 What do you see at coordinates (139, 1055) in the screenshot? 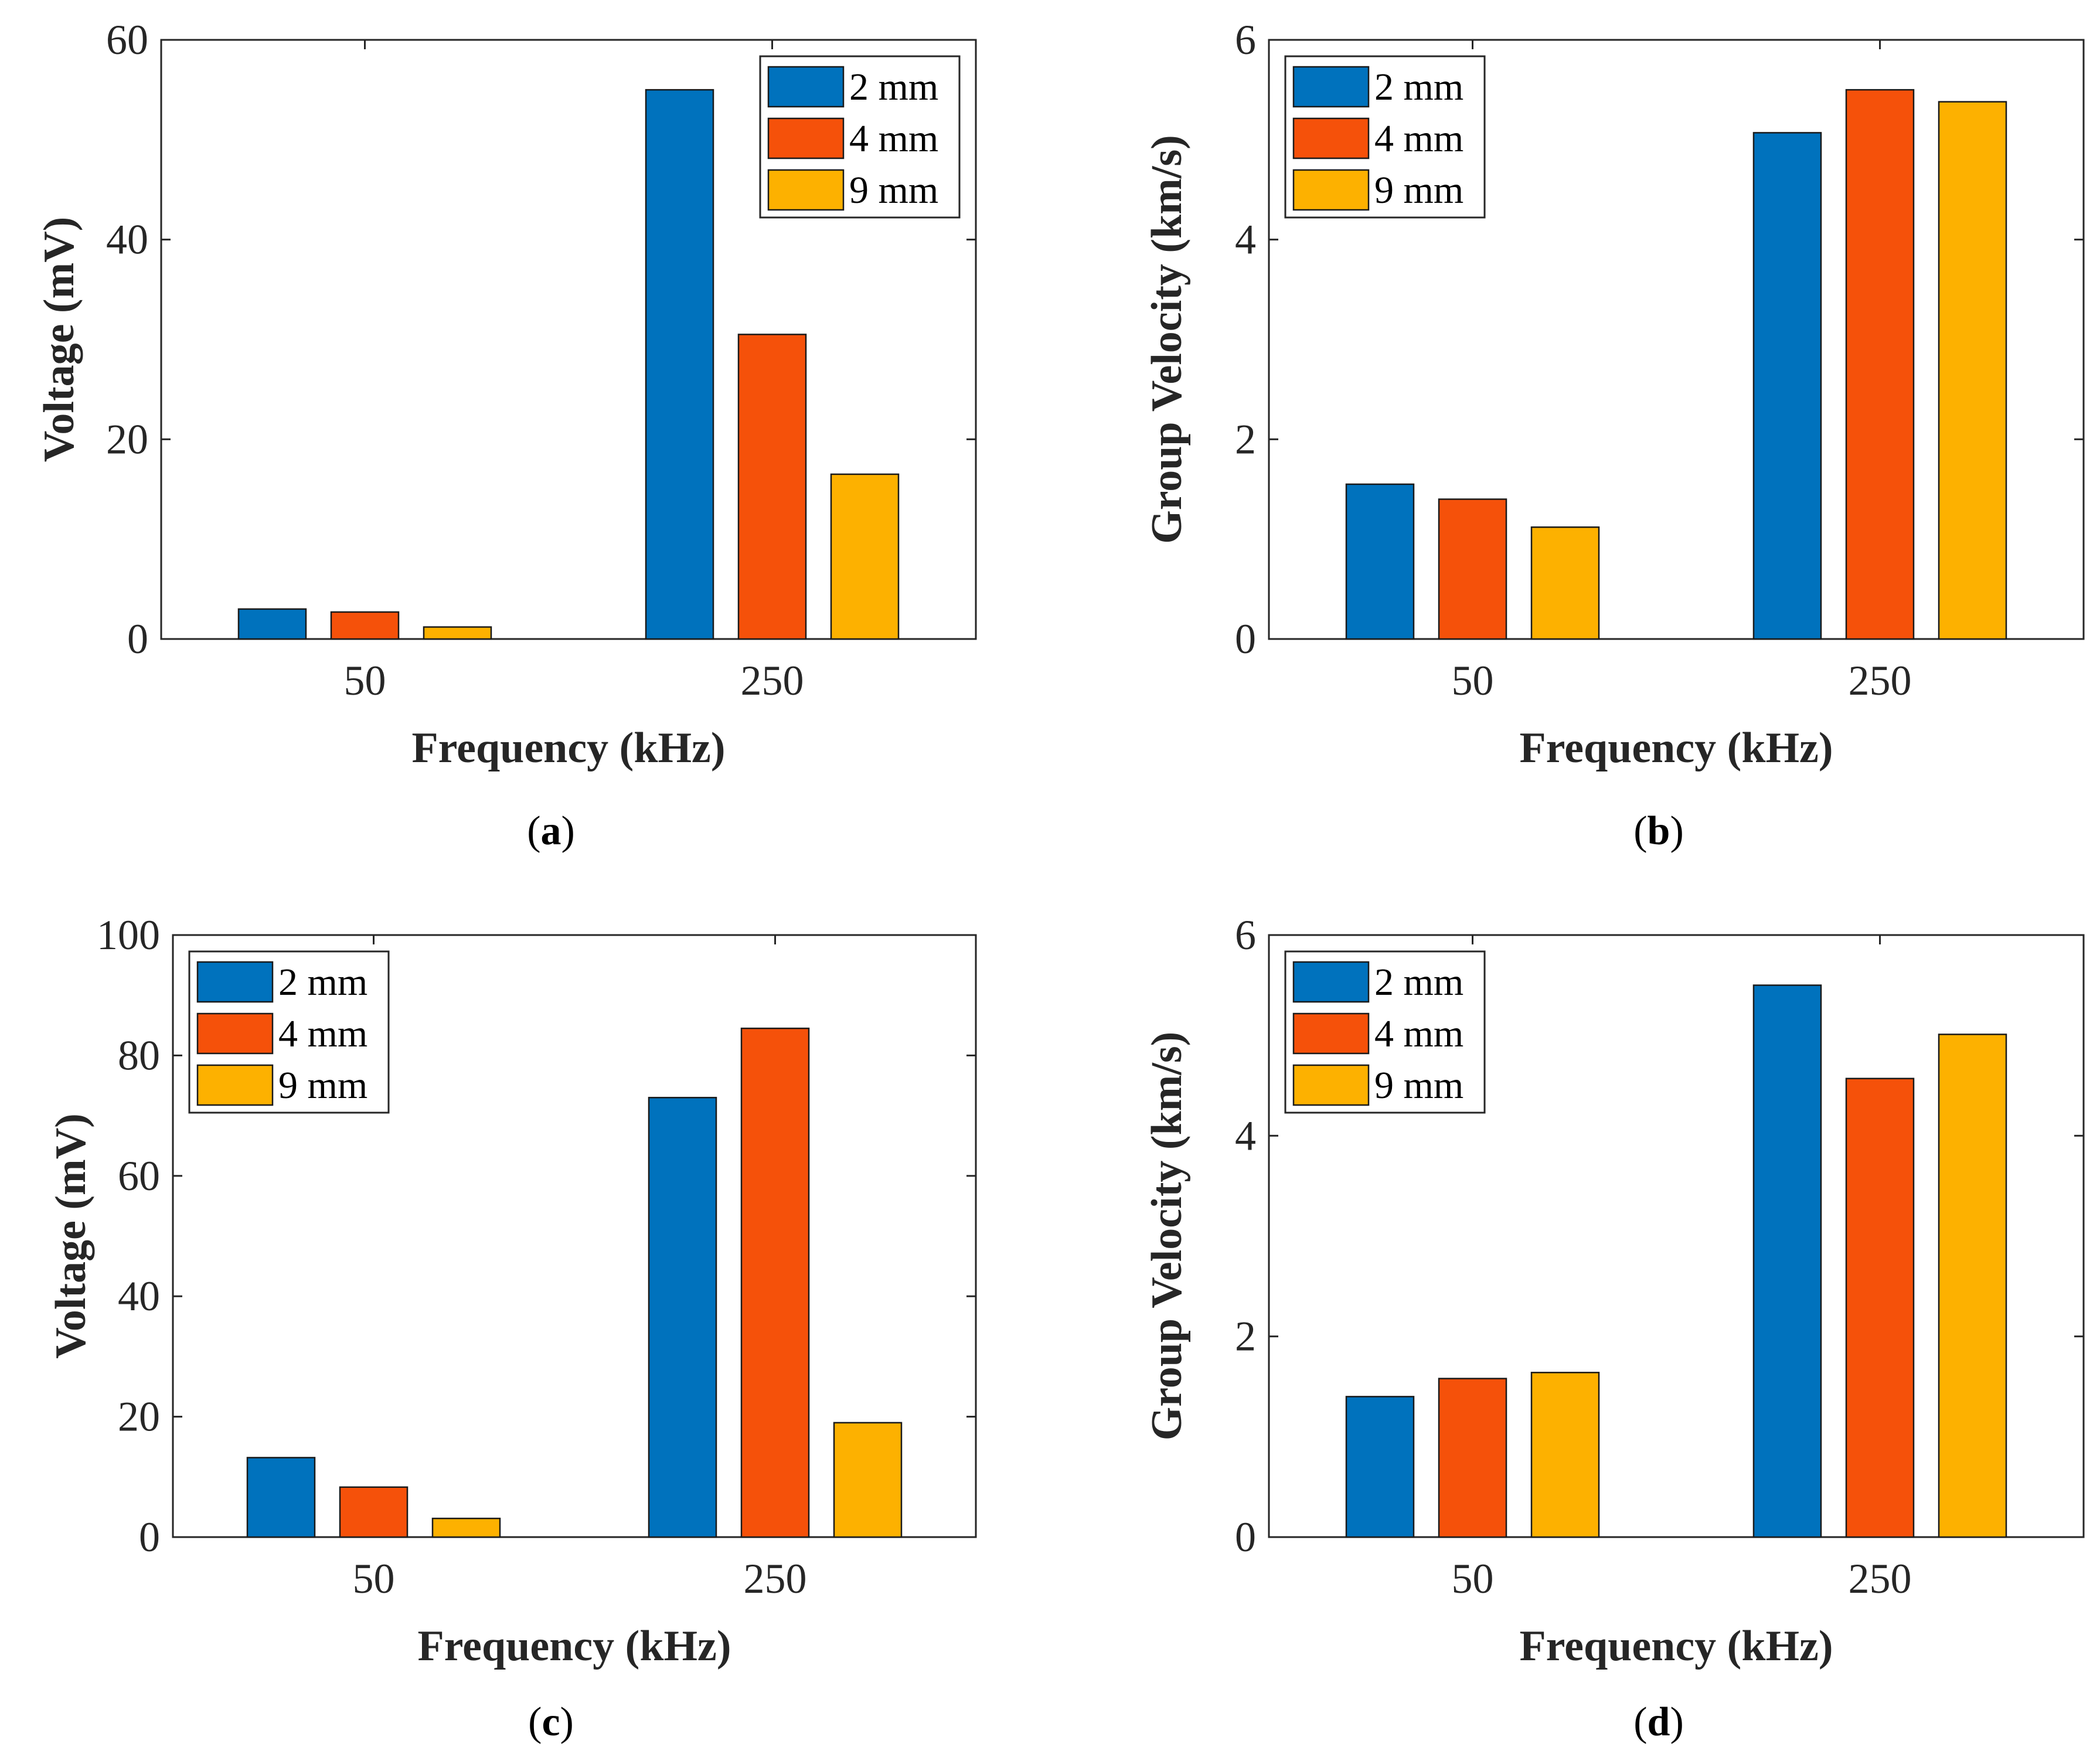
I see `y-tick-label: 80` at bounding box center [139, 1055].